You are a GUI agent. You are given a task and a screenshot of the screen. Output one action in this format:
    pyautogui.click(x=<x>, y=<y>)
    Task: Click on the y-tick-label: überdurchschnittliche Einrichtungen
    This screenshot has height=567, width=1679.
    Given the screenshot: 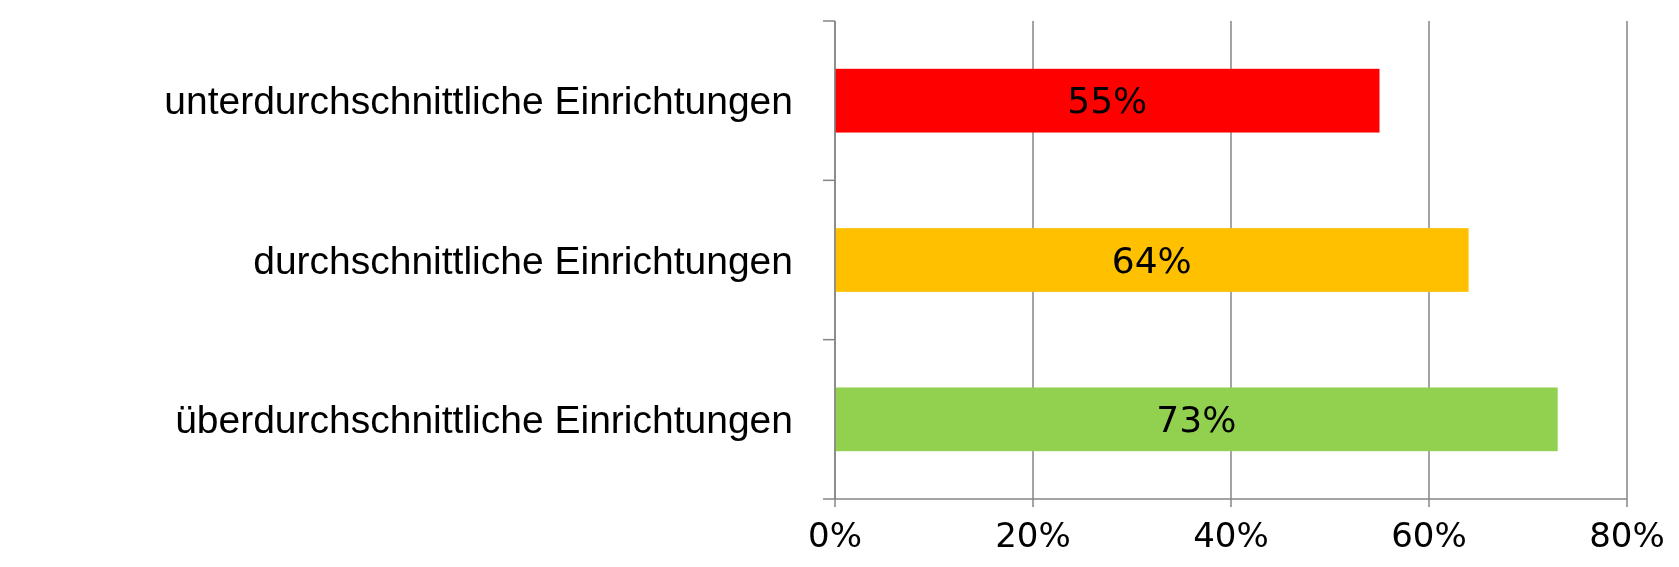 What is the action you would take?
    pyautogui.click(x=484, y=419)
    